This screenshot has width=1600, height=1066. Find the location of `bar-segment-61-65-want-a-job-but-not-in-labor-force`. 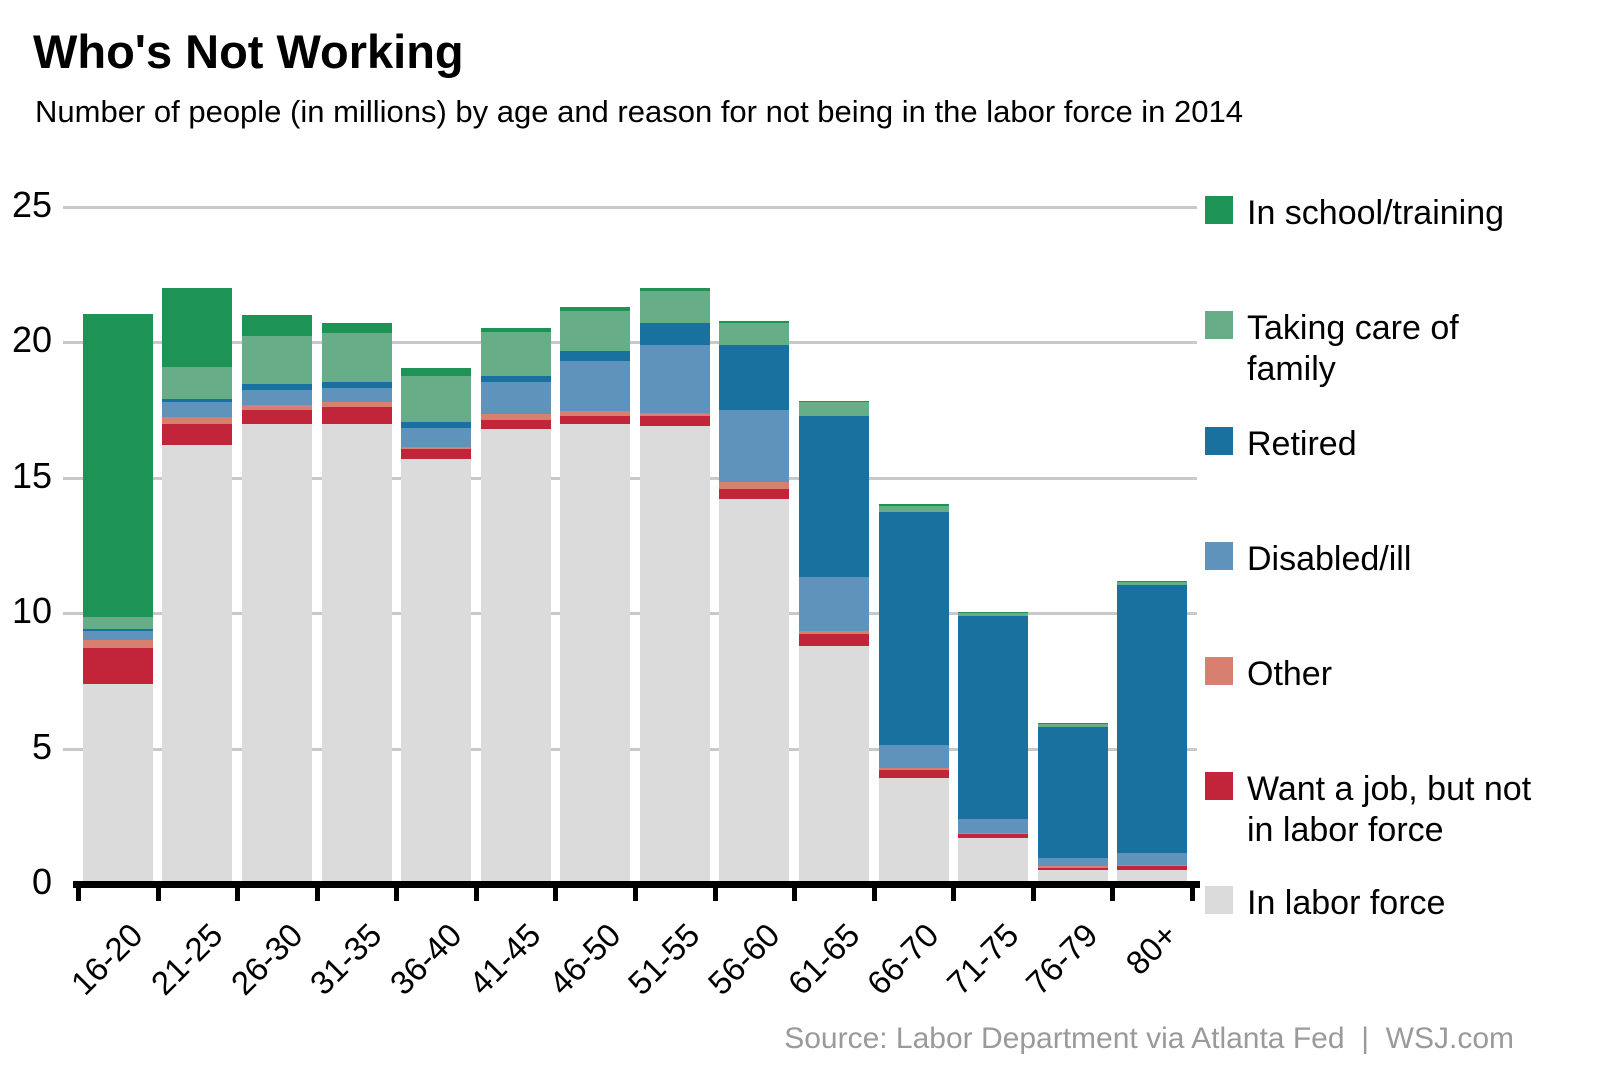

bar-segment-61-65-want-a-job-but-not-in-labor-force is located at coordinates (833, 639).